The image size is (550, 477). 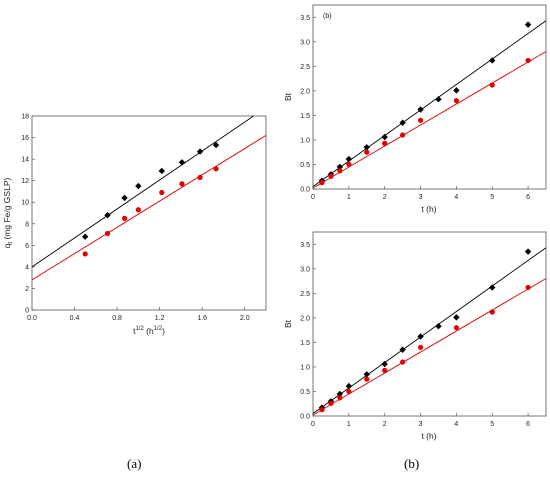 I want to click on y-tick-label: 0, so click(x=27, y=311).